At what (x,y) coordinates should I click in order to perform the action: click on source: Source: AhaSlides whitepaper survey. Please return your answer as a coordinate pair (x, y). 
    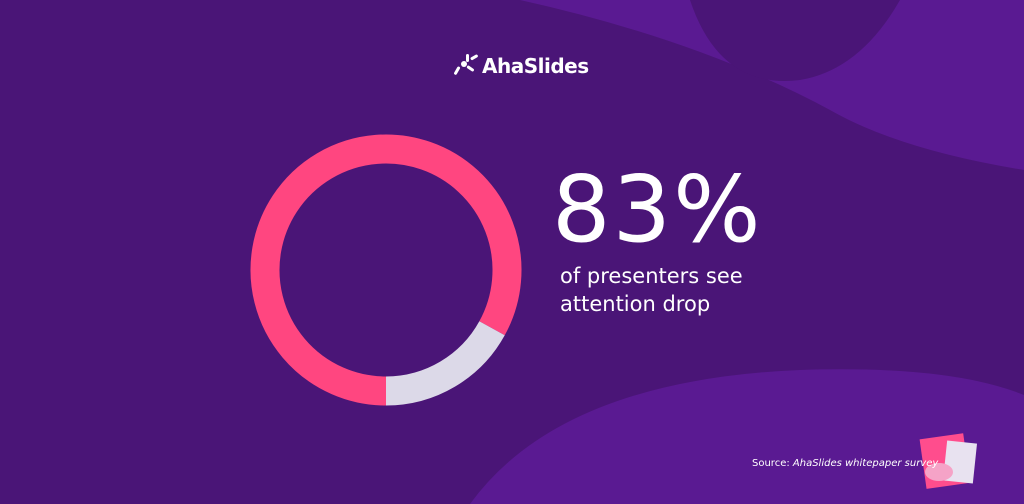
    Looking at the image, I should click on (845, 463).